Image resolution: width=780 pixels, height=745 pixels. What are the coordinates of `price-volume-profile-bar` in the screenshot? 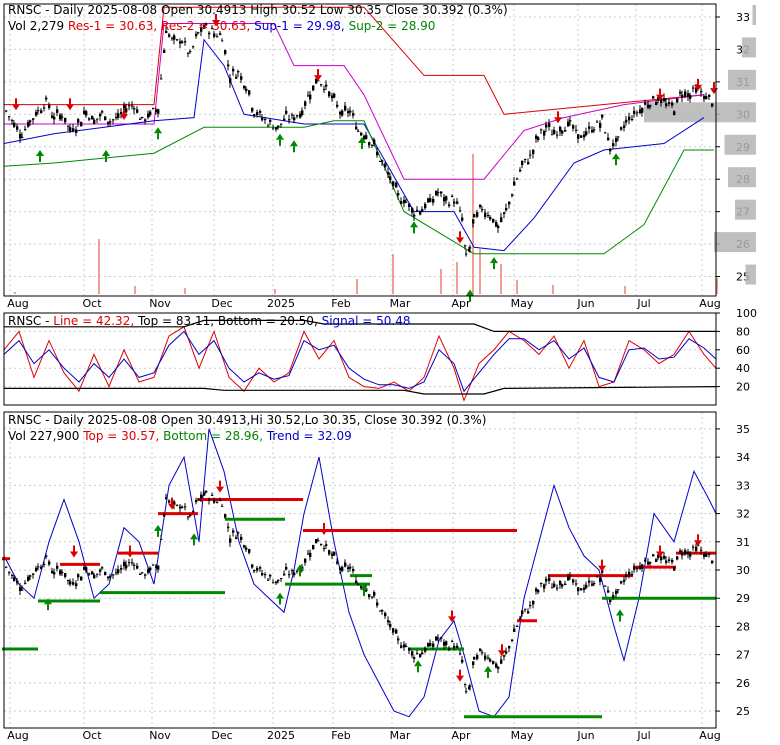 It's located at (735, 242).